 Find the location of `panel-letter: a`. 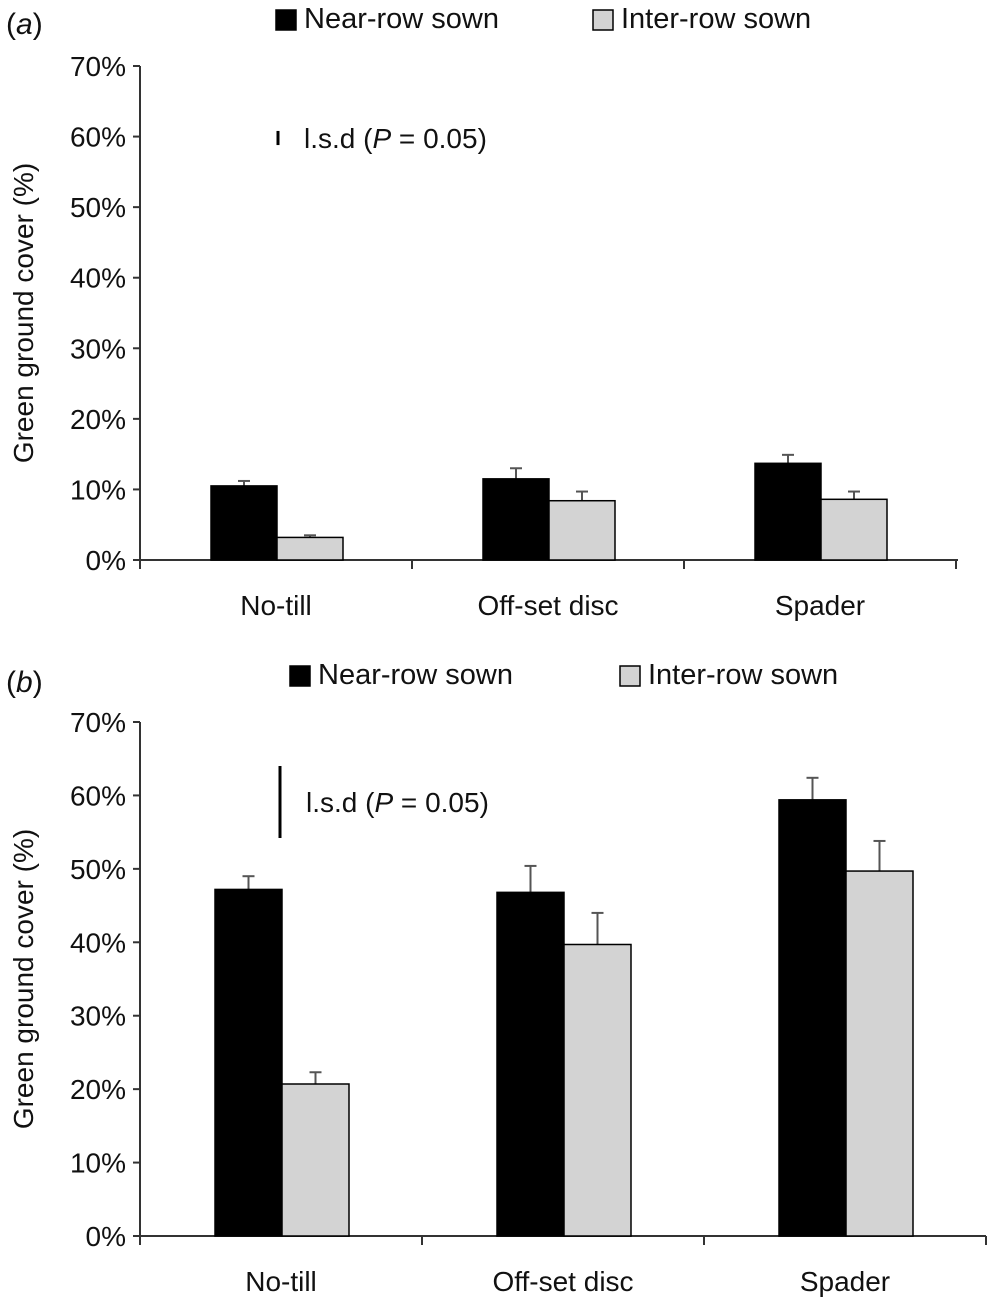

panel-letter: a is located at coordinates (24, 24).